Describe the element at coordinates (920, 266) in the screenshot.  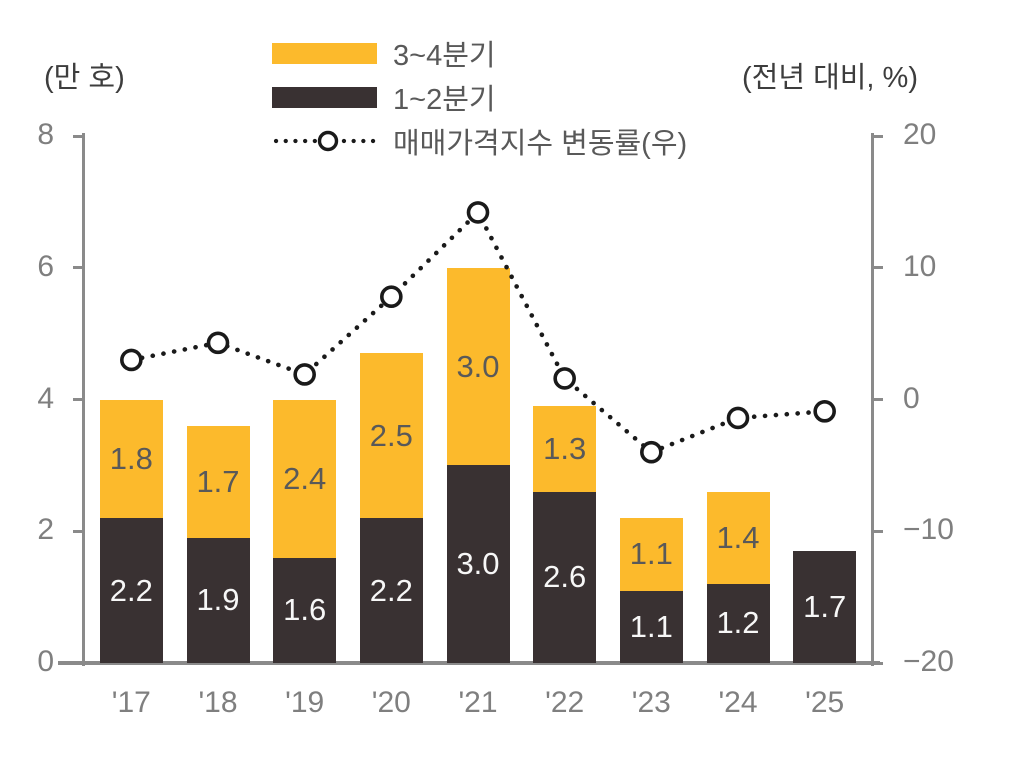
I see `y-axis-right-tick-label: 10` at that location.